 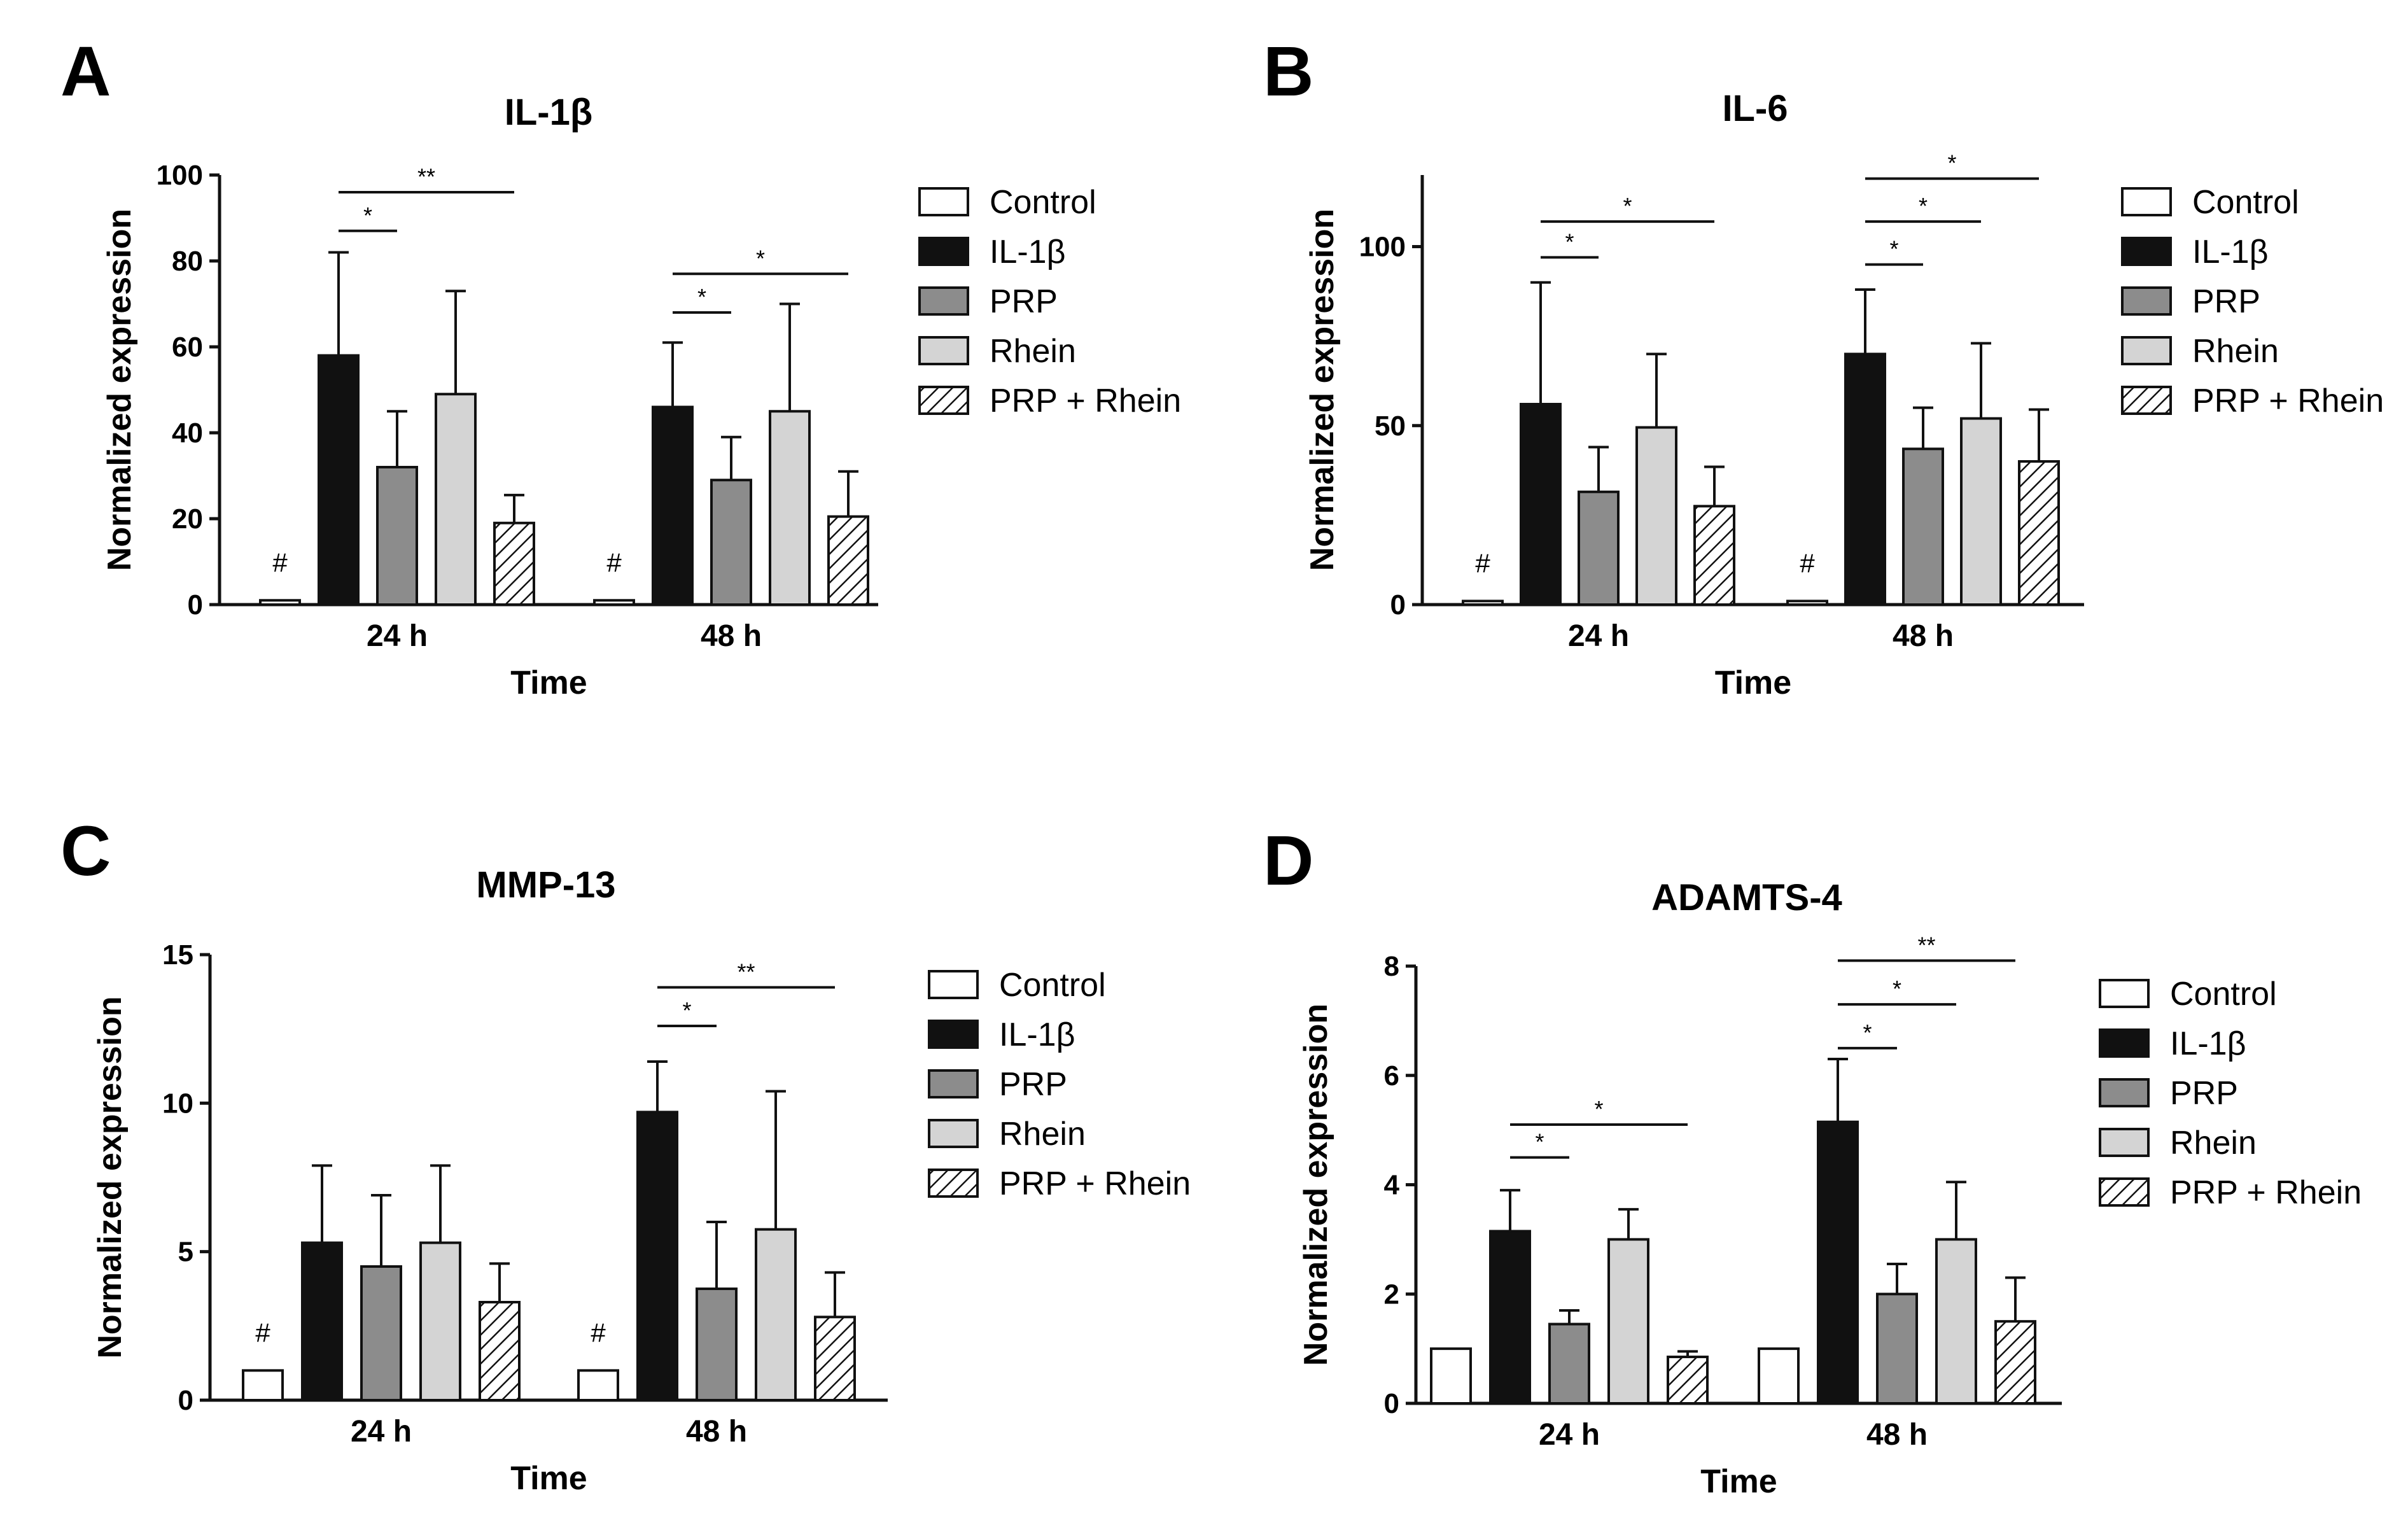 What do you see at coordinates (1390, 426) in the screenshot?
I see `y-tick-label: 50` at bounding box center [1390, 426].